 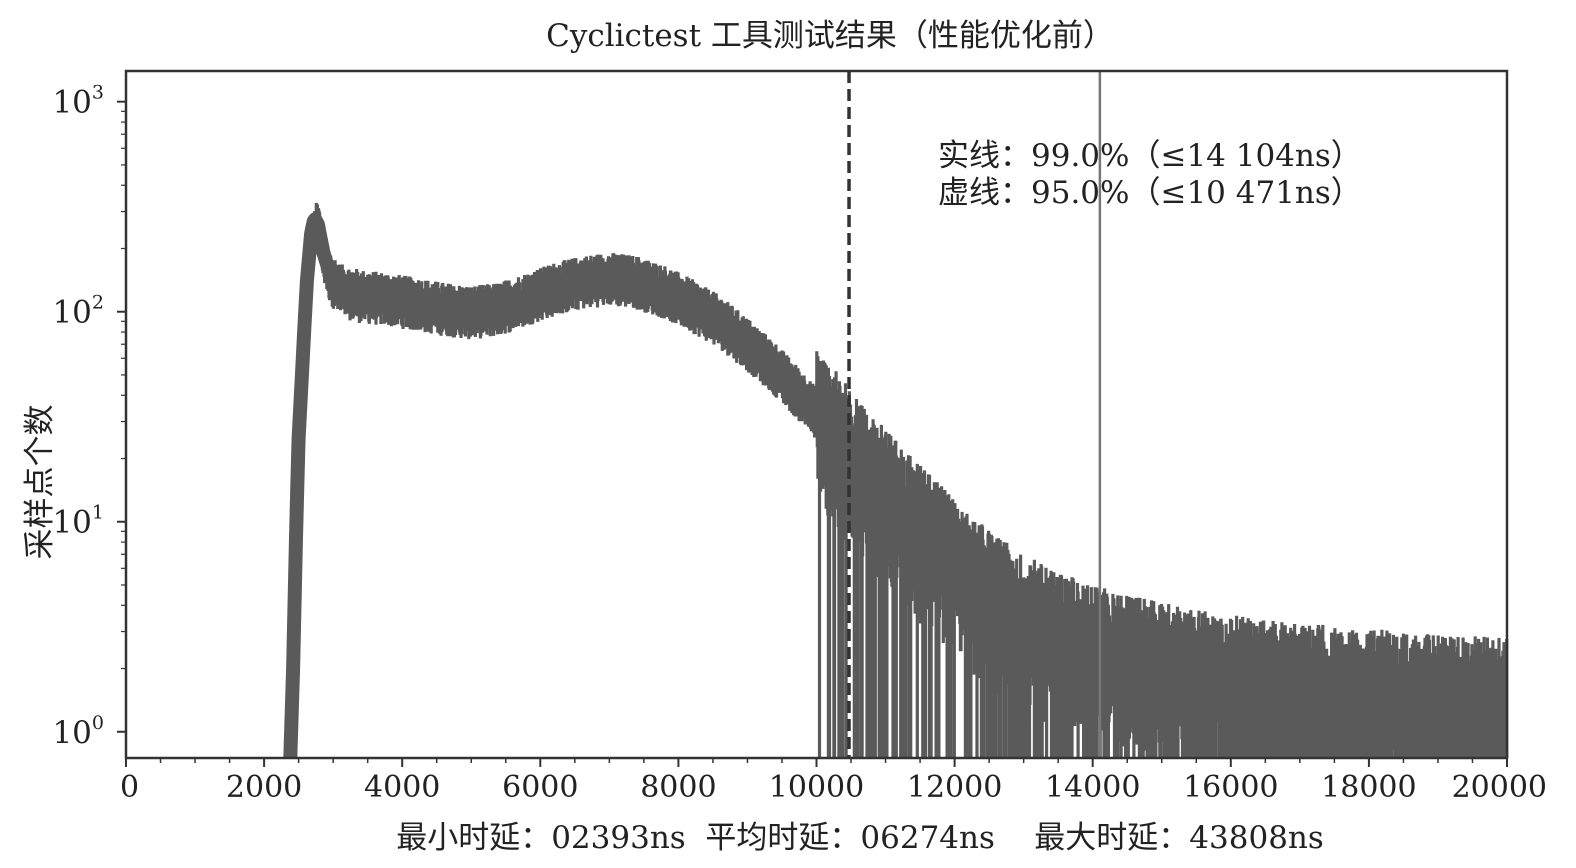 I want to click on annotation-dashed-line: 虚线：95.0%（≤10 471ns）, so click(x=1150, y=193).